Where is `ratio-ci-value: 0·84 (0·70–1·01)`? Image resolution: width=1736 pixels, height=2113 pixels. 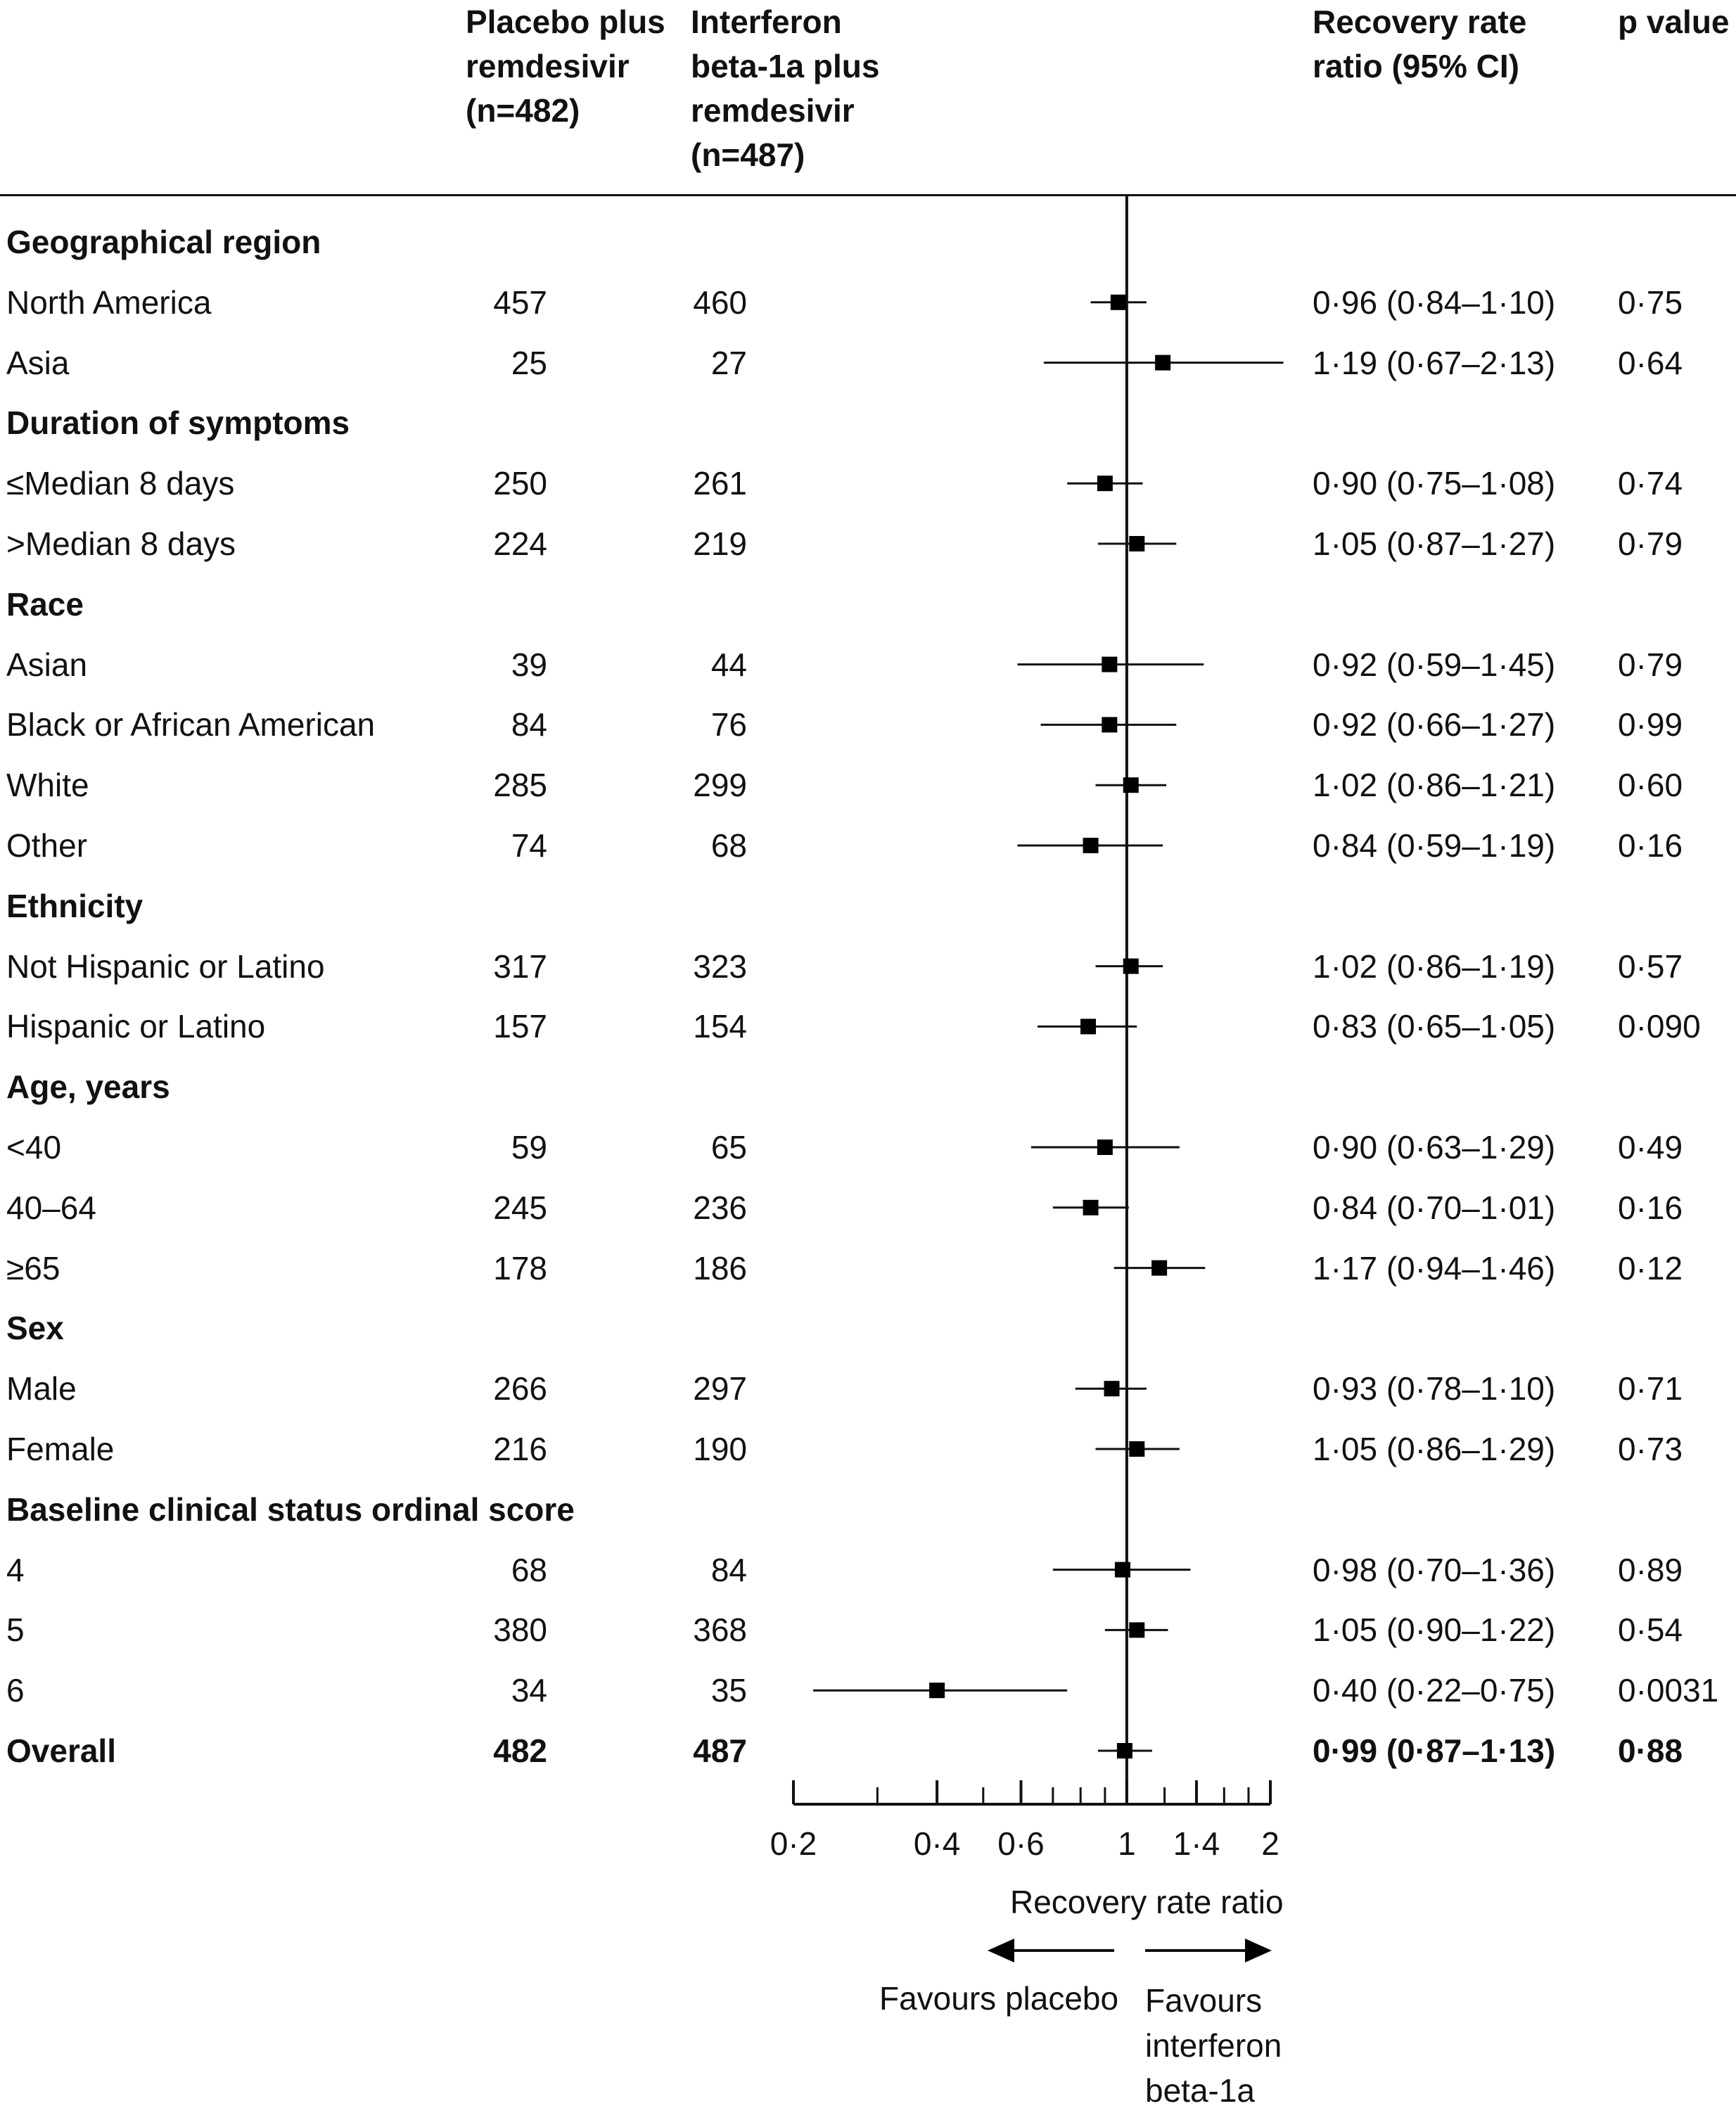 ratio-ci-value: 0·84 (0·70–1·01) is located at coordinates (1434, 1207).